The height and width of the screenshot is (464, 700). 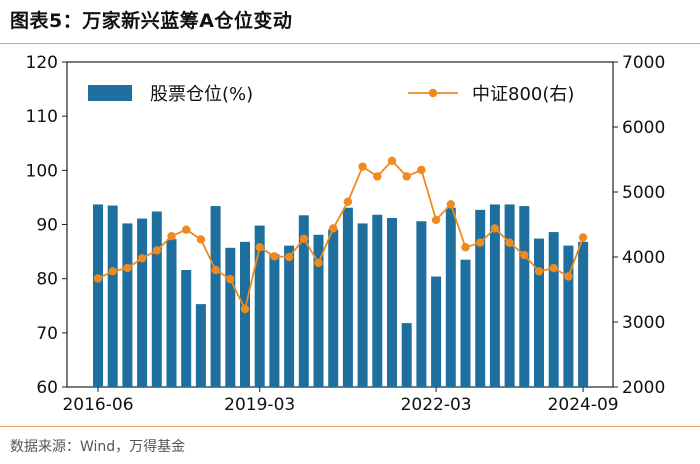 What do you see at coordinates (523, 94) in the screenshot?
I see `legend-line-label: 中证800(右)` at bounding box center [523, 94].